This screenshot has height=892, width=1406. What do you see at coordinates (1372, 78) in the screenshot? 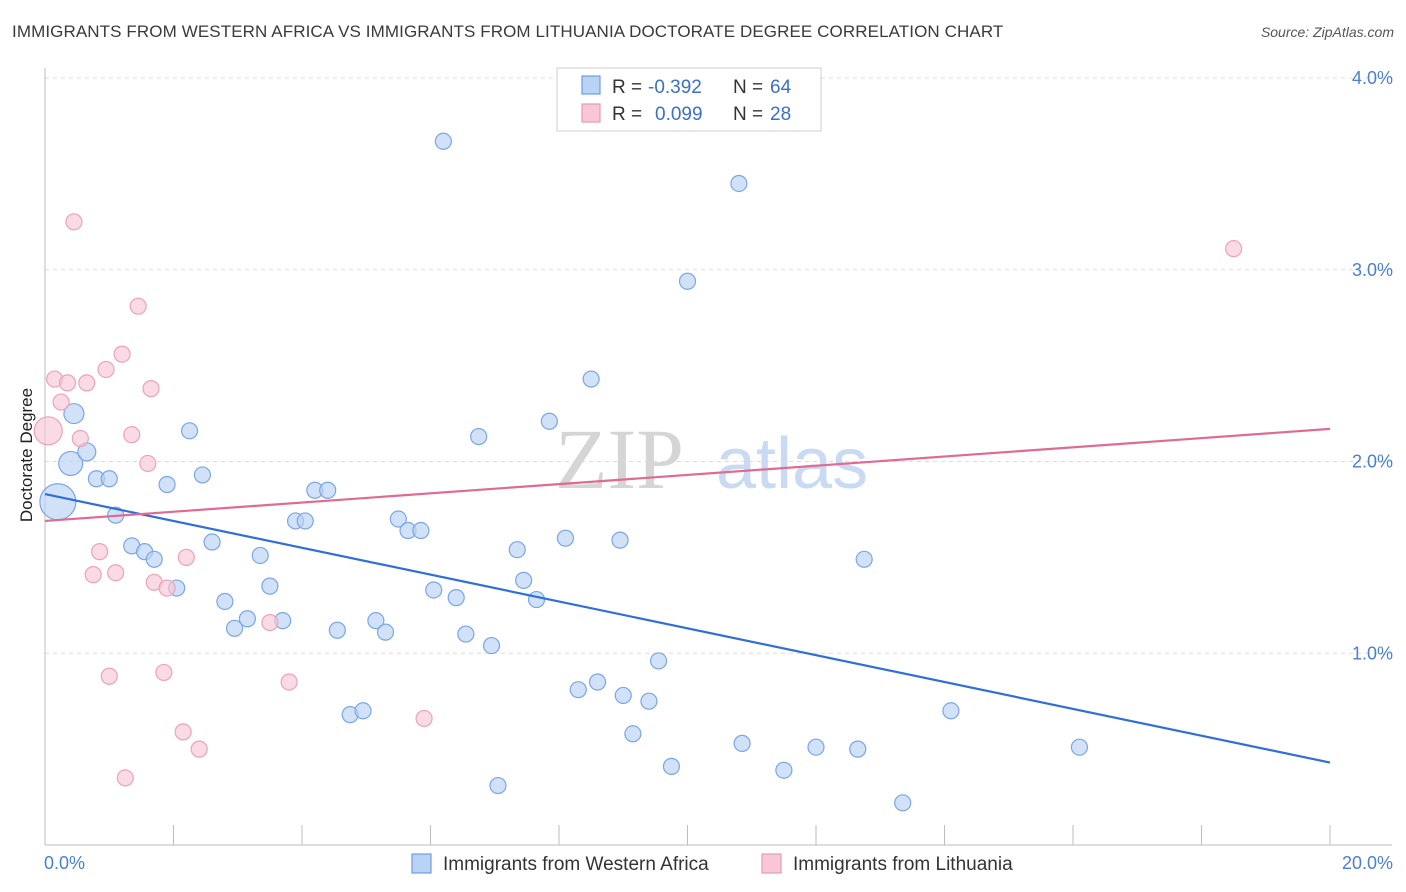
I see `y-tick-label-3: 4.0%` at bounding box center [1372, 78].